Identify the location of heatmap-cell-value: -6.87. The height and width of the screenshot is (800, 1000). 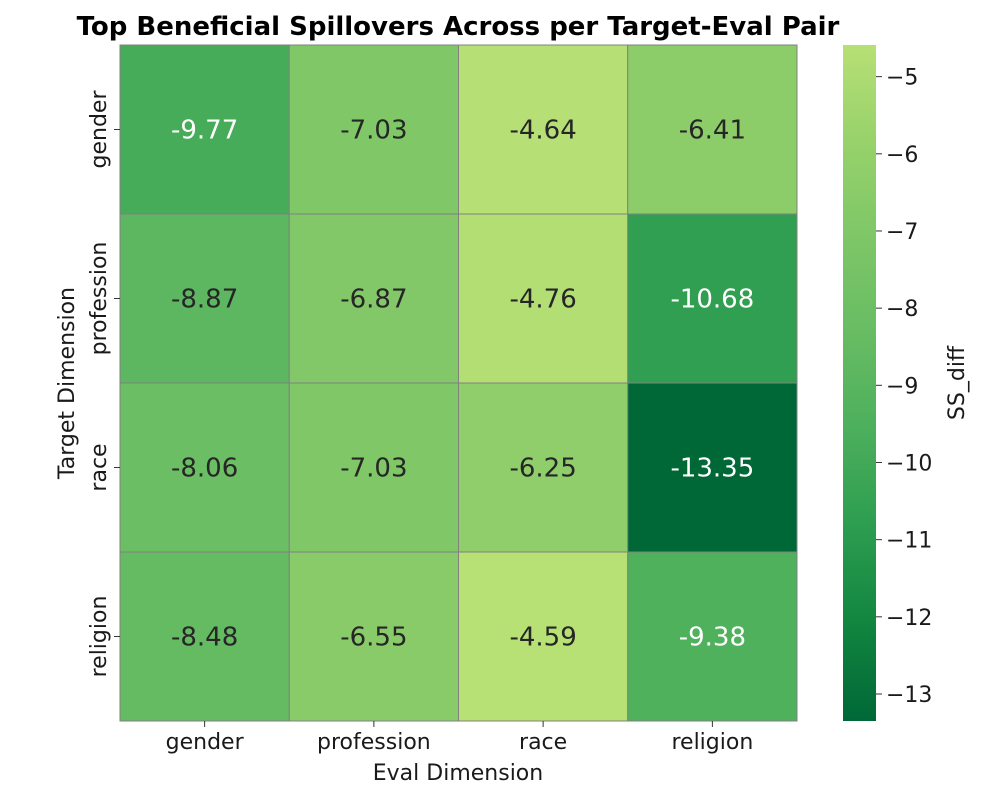
(373, 300).